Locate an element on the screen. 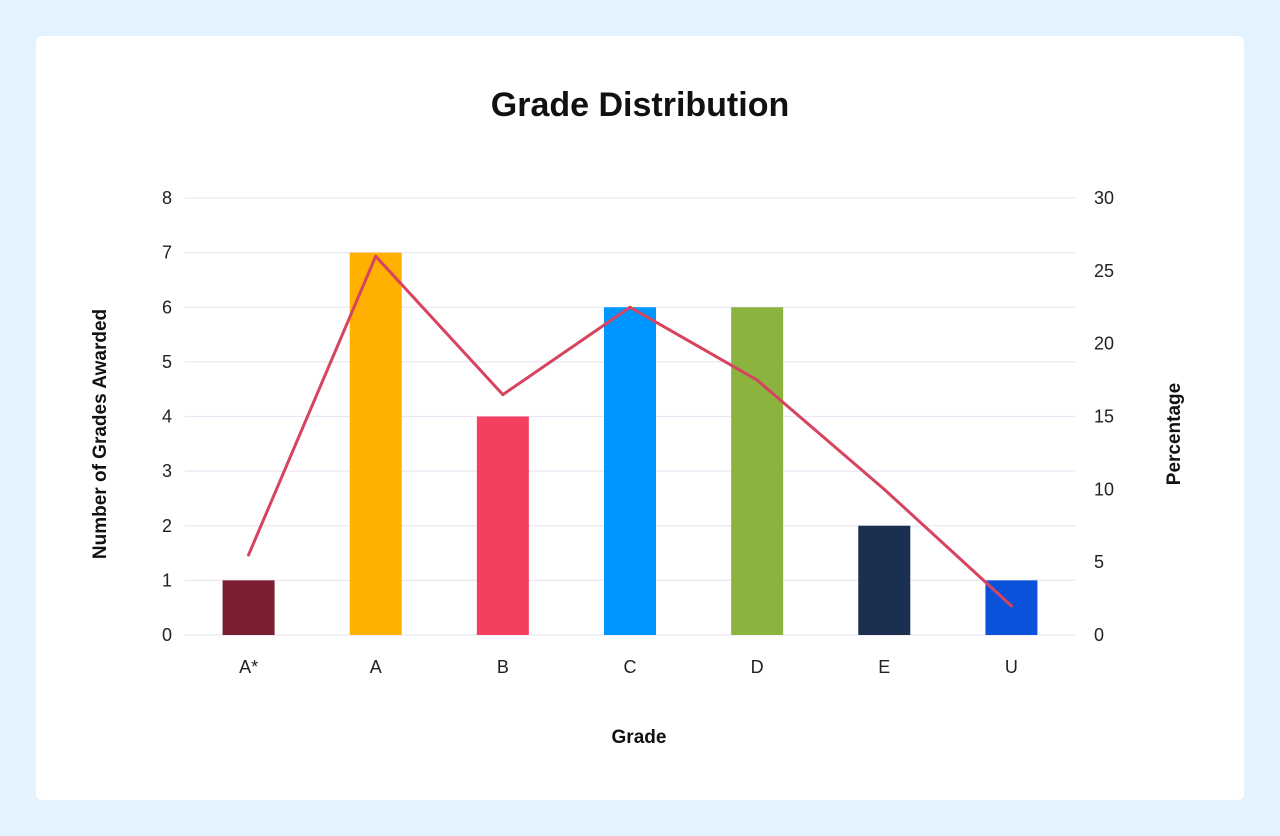  left-axis-title: Number of Grades Awarded is located at coordinates (100, 434).